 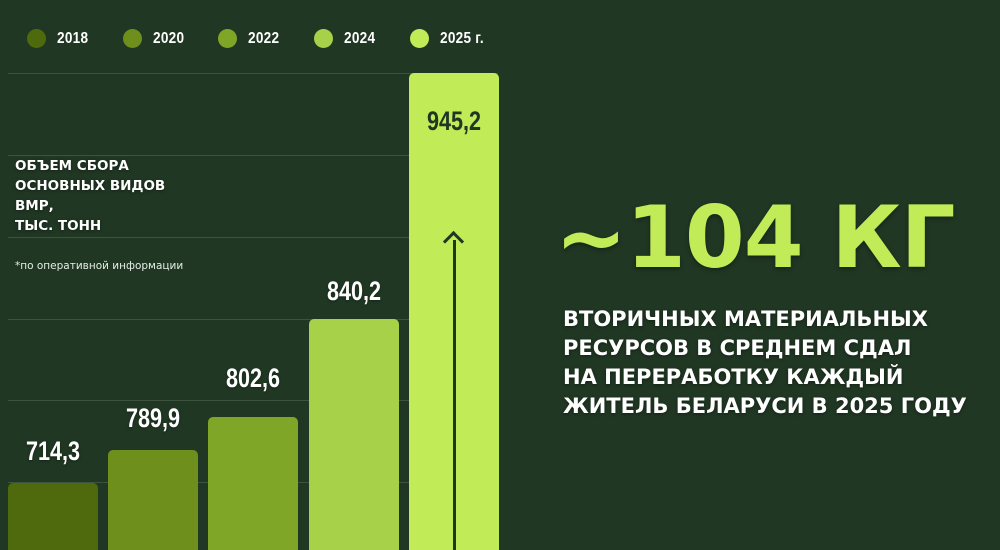 I want to click on y-title-line: ТЫС. ТОНН, so click(x=58, y=226).